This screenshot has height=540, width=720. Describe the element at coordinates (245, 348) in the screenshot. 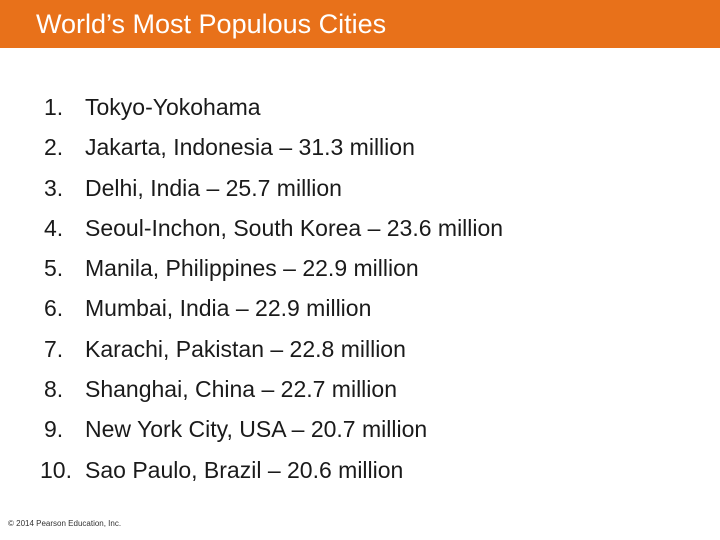

I see `list-item-text: Karachi, Pakistan – 22.8 million` at that location.